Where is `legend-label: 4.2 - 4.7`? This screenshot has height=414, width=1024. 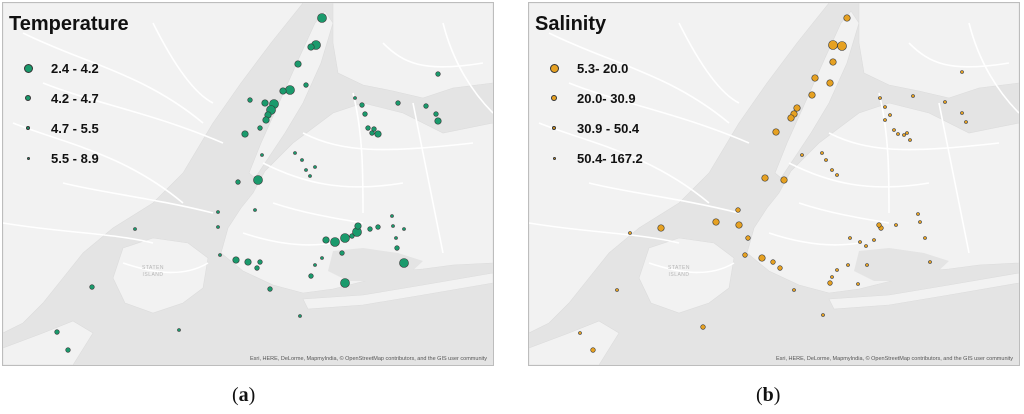 legend-label: 4.2 - 4.7 is located at coordinates (75, 98).